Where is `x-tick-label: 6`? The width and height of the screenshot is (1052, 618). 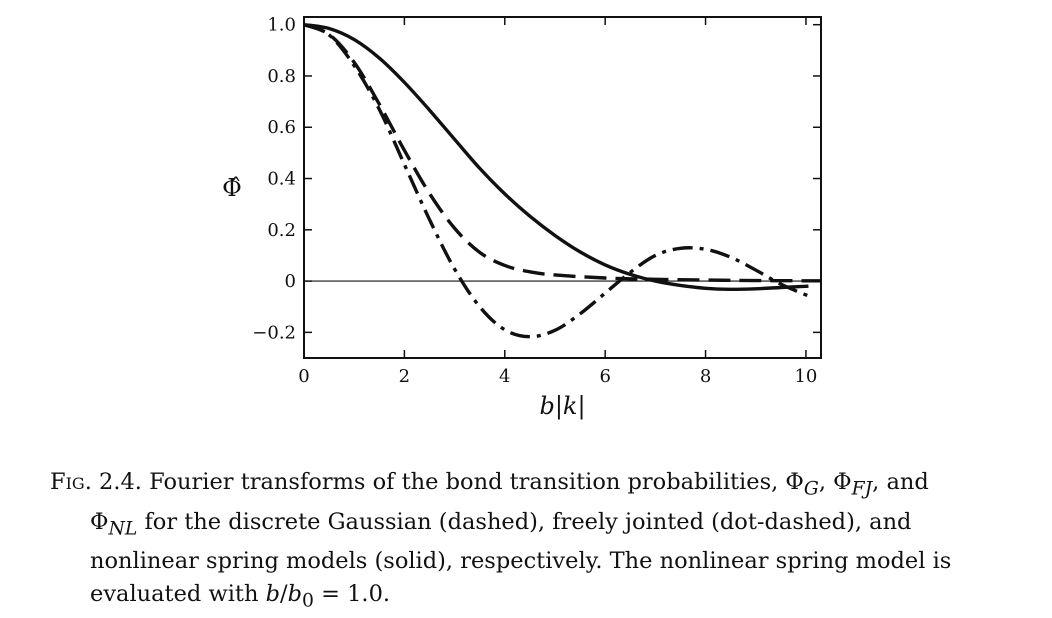 x-tick-label: 6 is located at coordinates (604, 376).